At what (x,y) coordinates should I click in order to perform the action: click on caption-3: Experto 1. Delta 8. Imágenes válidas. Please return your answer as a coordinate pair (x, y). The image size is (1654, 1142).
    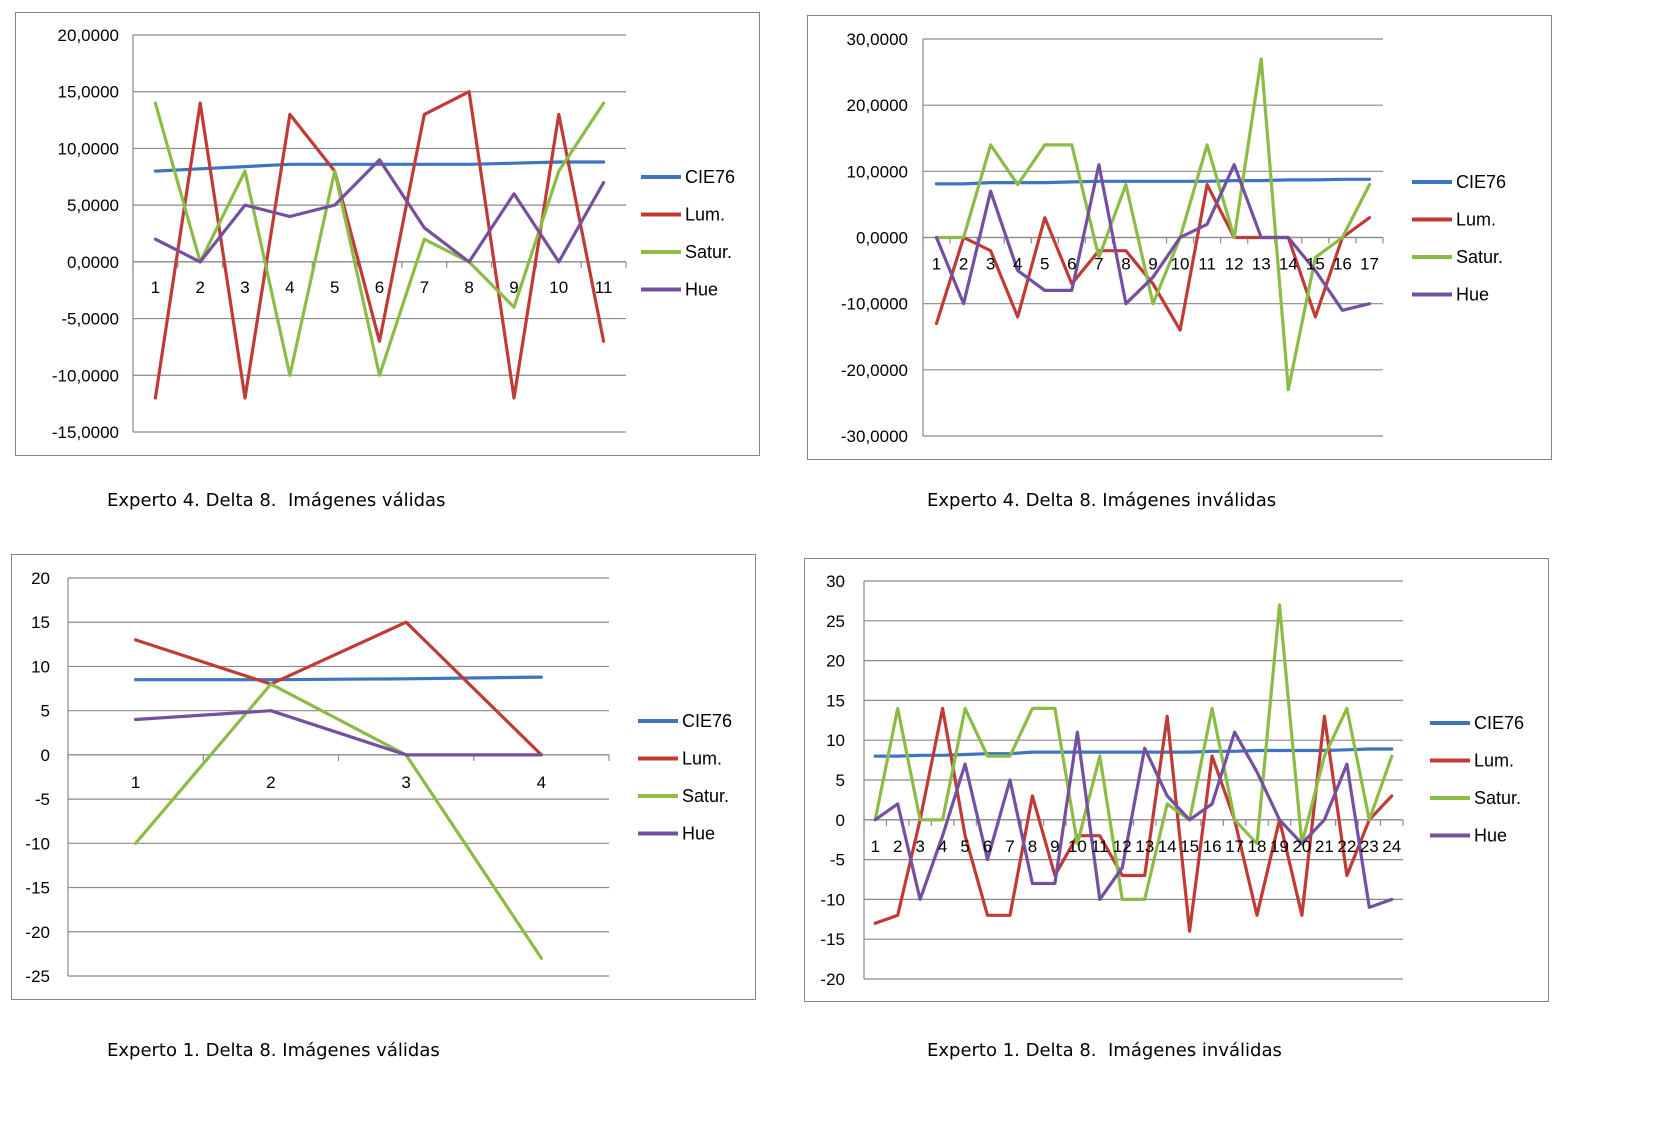
    Looking at the image, I should click on (273, 1050).